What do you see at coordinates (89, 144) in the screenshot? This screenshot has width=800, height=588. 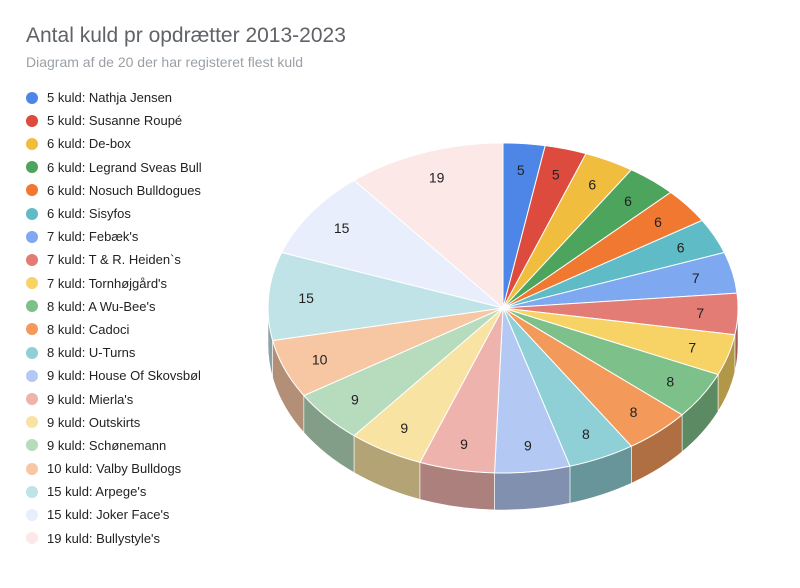 I see `legend-label: 6 kuld: De-box` at bounding box center [89, 144].